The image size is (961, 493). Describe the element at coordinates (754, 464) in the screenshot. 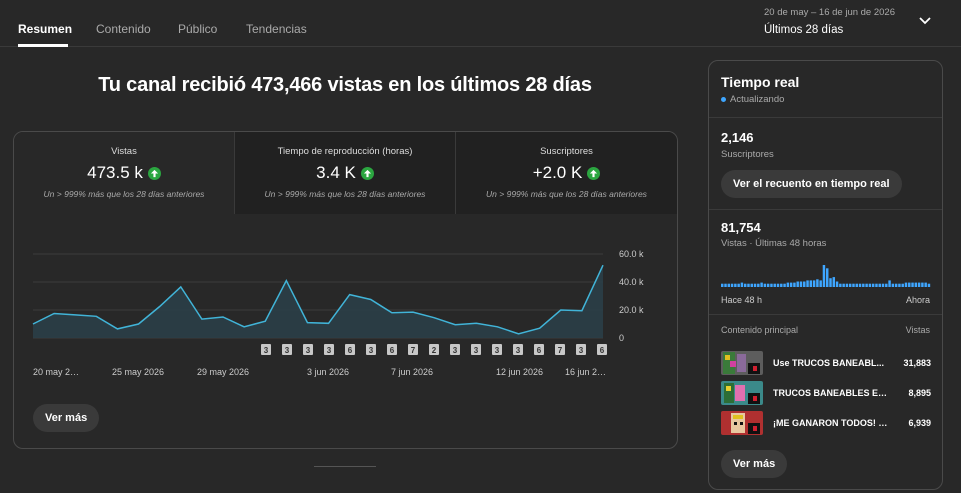

I see `realtime-see-more-button: Ver más` at that location.